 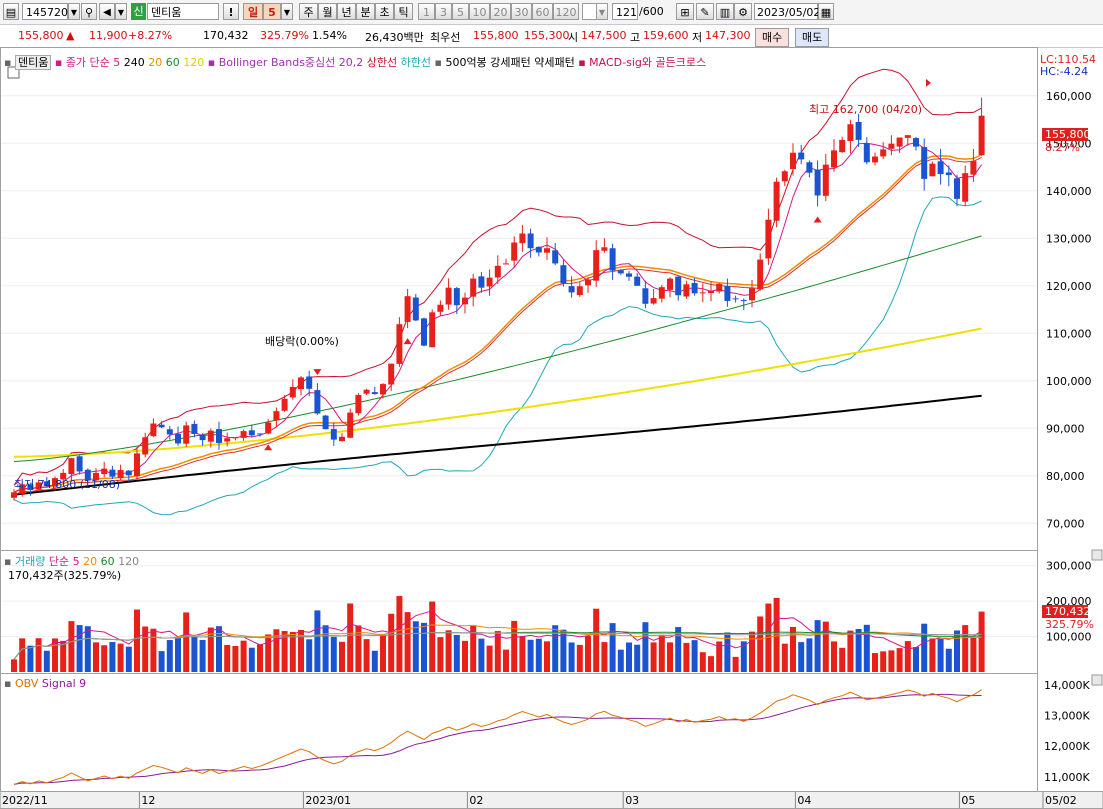 I want to click on volume-tick-label: 200,000, so click(x=1069, y=601).